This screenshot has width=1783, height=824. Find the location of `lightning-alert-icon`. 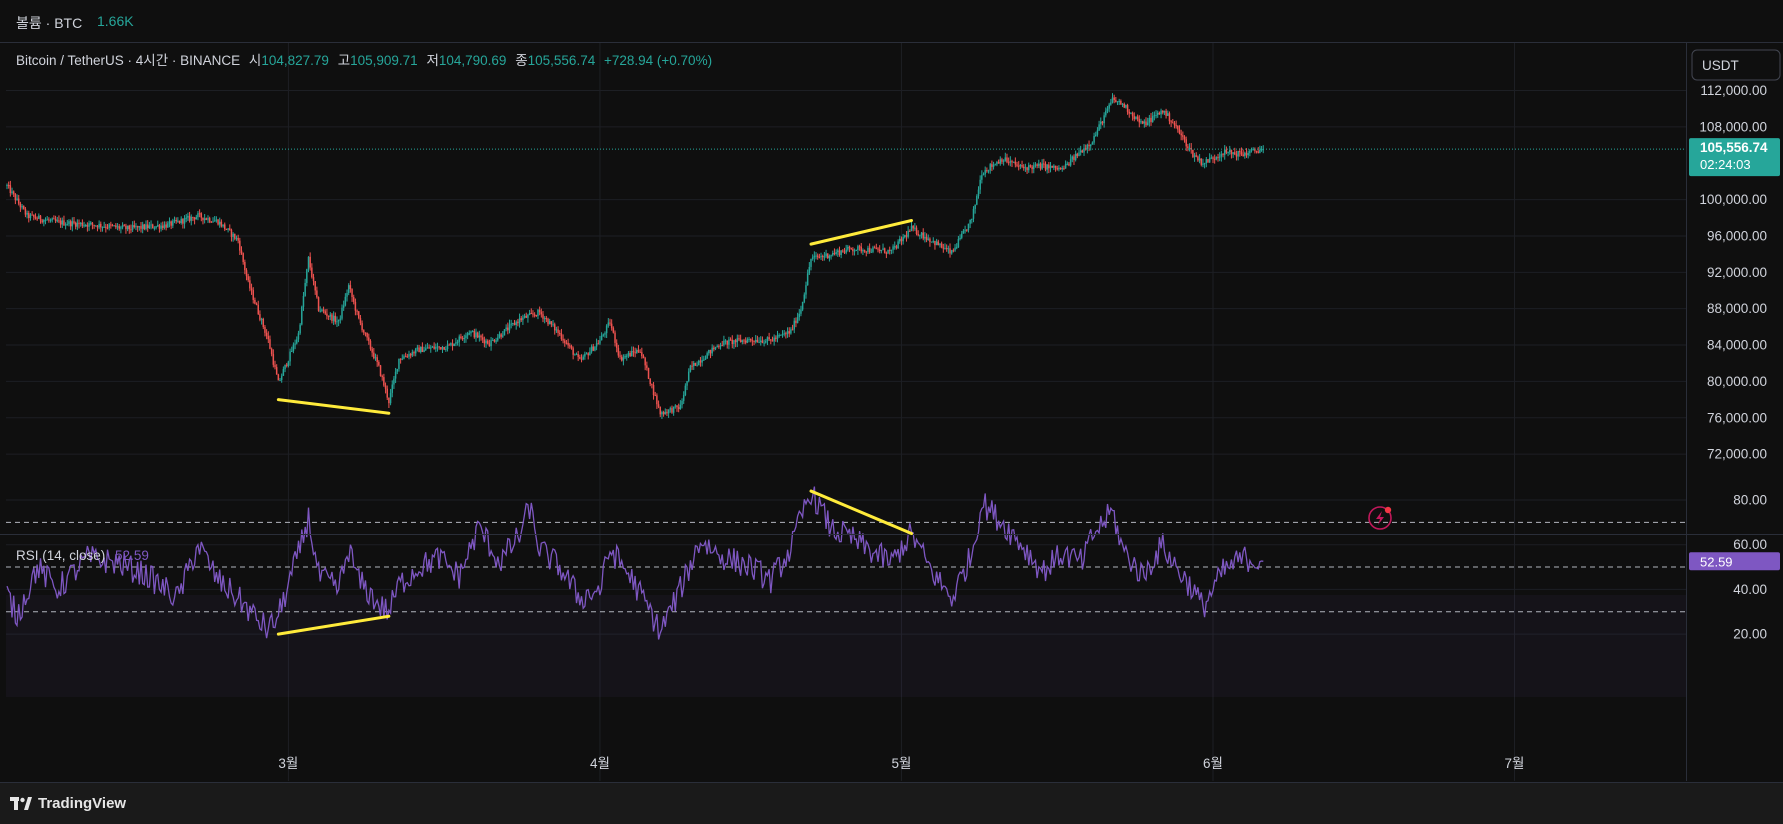

lightning-alert-icon is located at coordinates (1380, 518).